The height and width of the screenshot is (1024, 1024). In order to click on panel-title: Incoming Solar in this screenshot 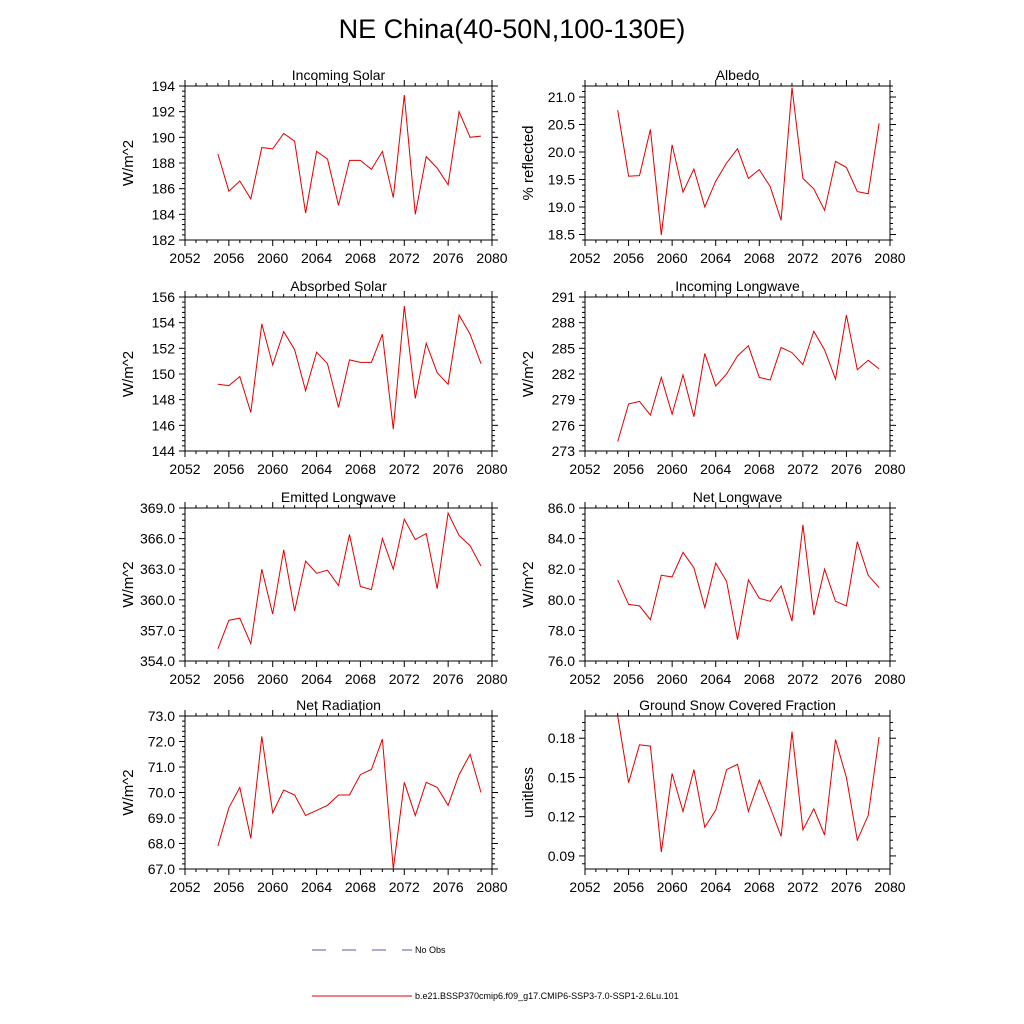, I will do `click(339, 75)`.